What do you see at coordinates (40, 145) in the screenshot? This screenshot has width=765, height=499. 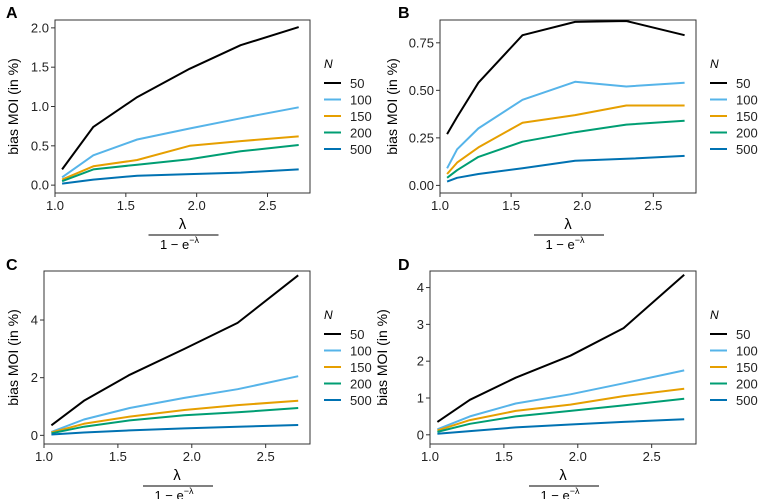 I see `y-tick-label: 0.5` at bounding box center [40, 145].